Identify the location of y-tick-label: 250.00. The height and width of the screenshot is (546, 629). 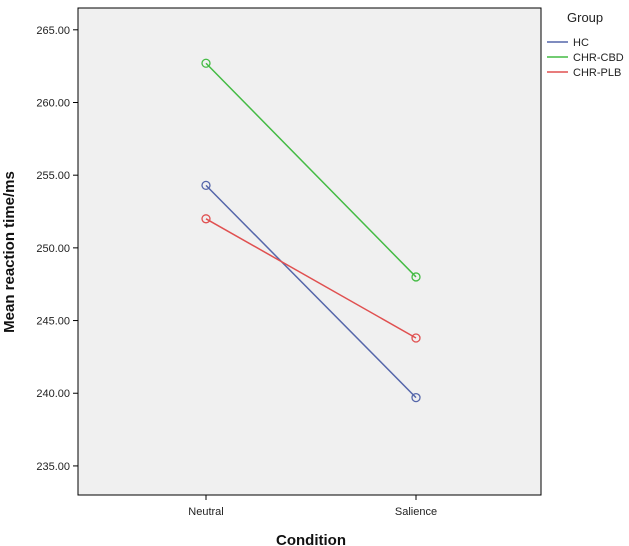
(53, 249).